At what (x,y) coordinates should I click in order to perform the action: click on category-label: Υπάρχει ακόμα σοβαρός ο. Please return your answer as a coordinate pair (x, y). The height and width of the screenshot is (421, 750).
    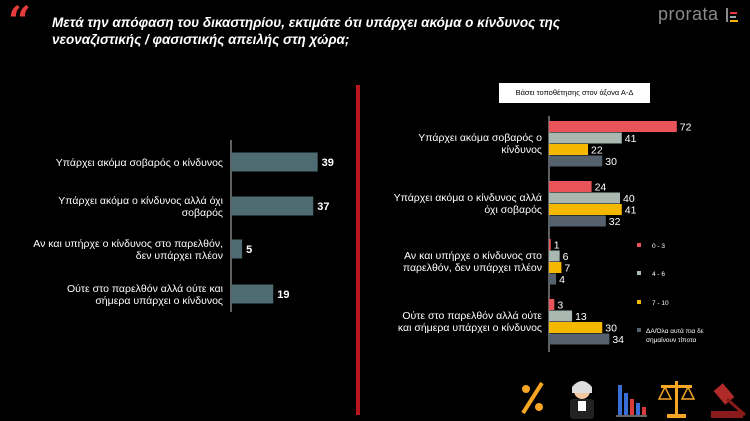
    Looking at the image, I should click on (480, 138).